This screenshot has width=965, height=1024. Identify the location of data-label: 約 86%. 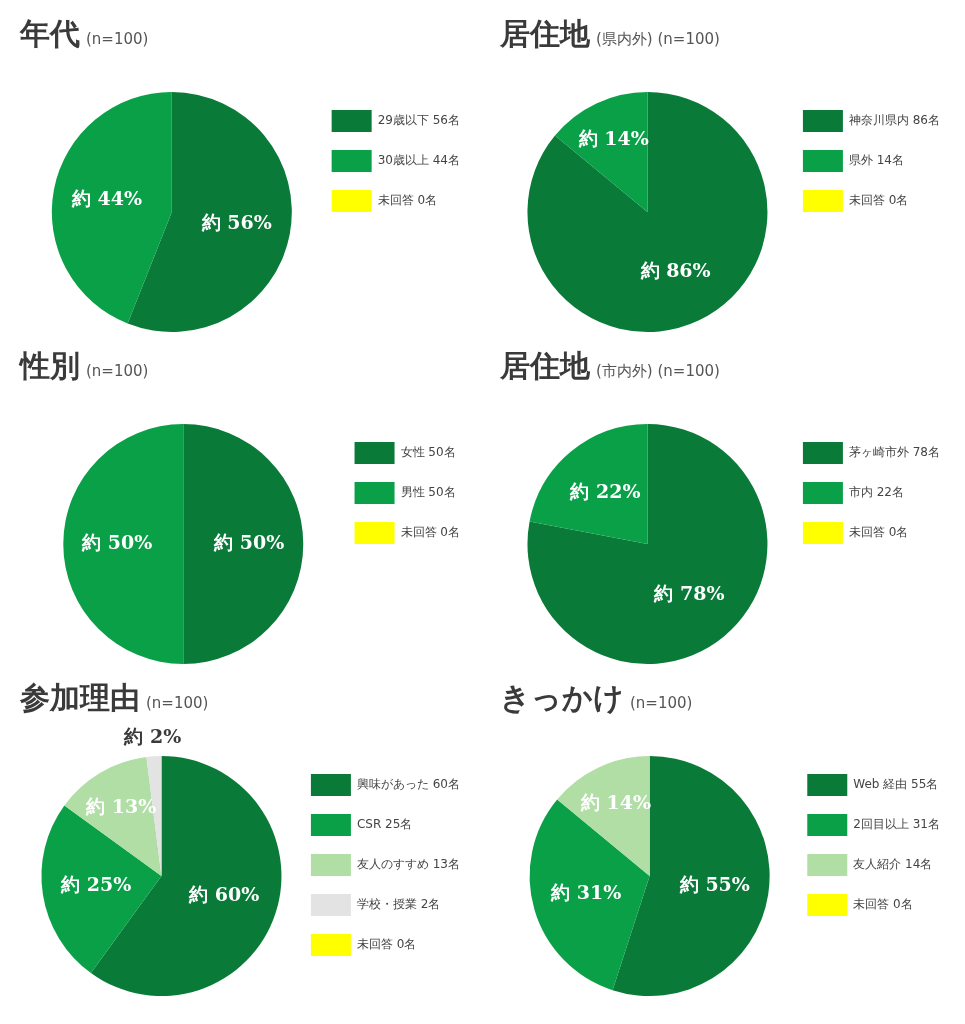
(675, 269).